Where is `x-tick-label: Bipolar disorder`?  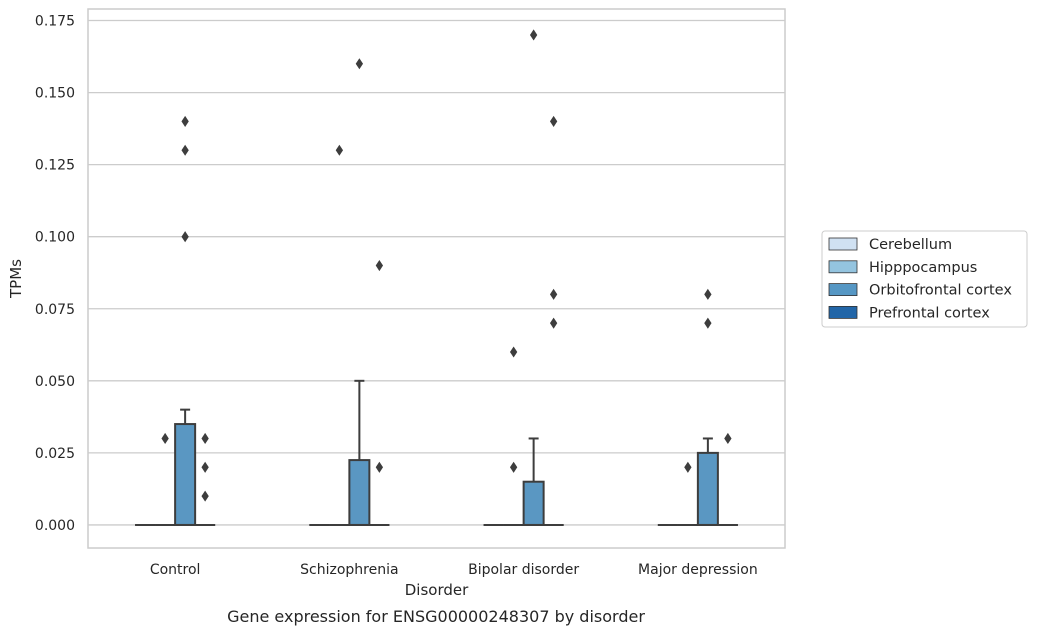
x-tick-label: Bipolar disorder is located at coordinates (523, 570).